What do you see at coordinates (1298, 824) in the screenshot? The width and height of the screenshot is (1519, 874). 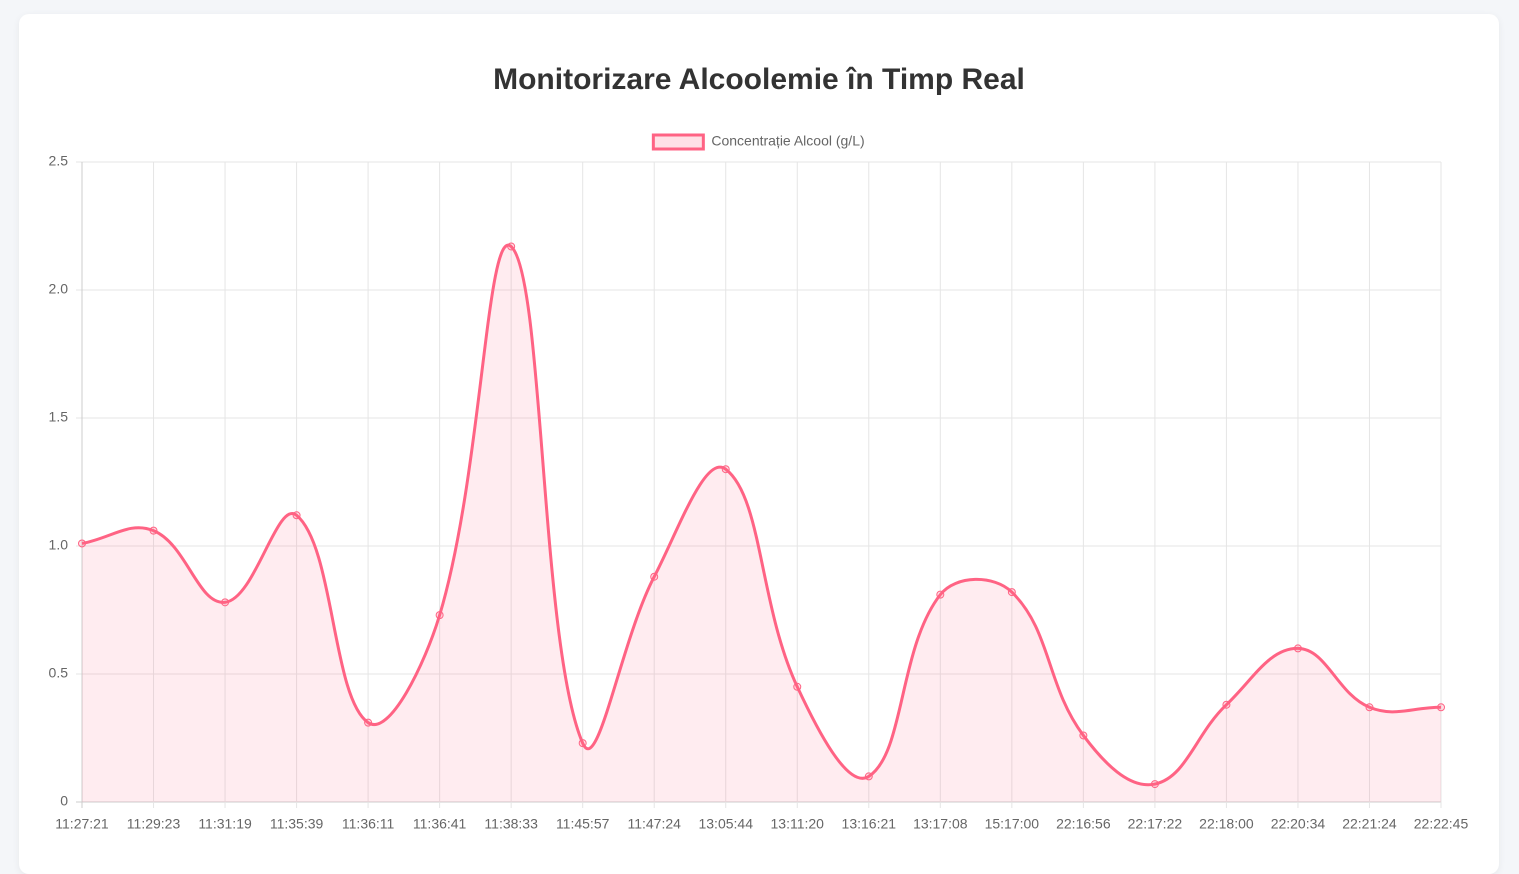 I see `x-tick-label: 22:20:34` at bounding box center [1298, 824].